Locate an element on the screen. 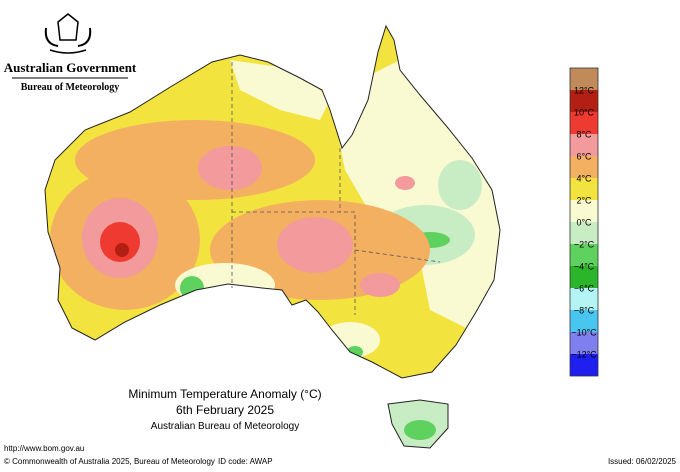  legend-label: −8°C is located at coordinates (584, 310).